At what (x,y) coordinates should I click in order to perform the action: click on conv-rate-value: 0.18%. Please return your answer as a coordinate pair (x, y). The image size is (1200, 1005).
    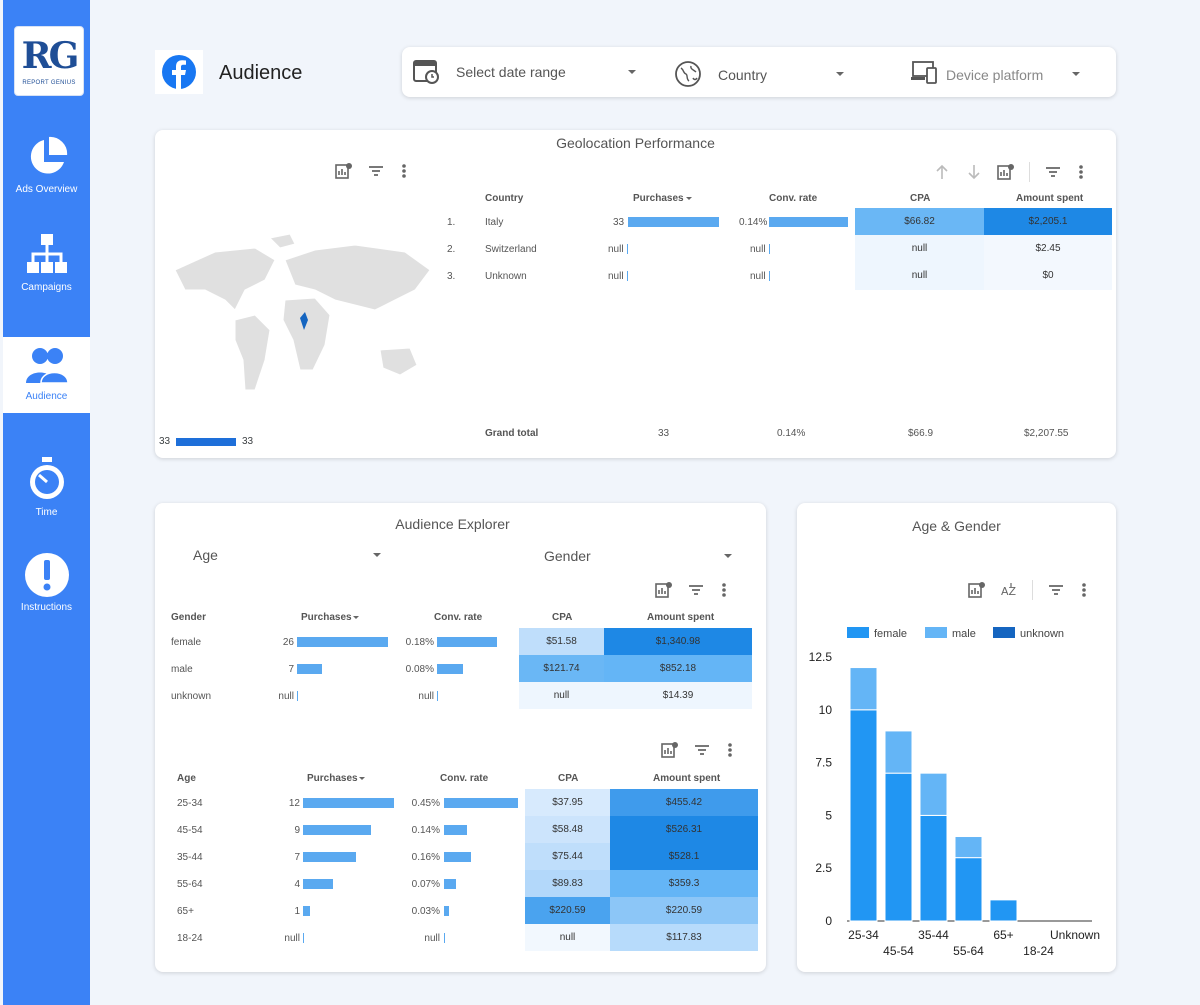
    Looking at the image, I should click on (419, 642).